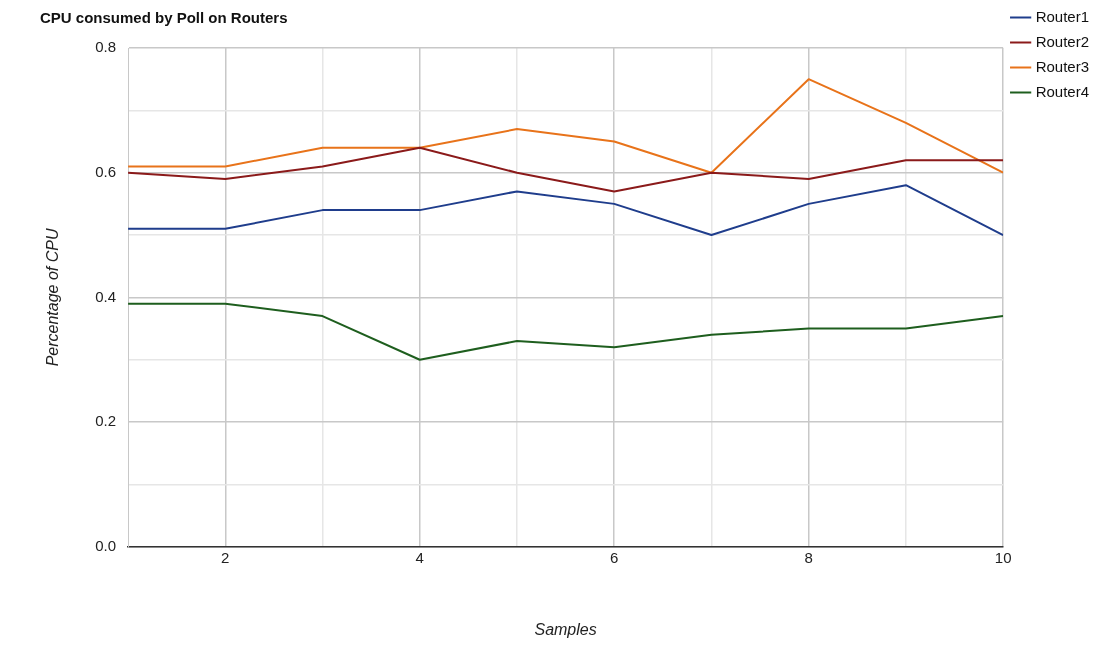  Describe the element at coordinates (614, 557) in the screenshot. I see `x-tick-label: 6` at that location.